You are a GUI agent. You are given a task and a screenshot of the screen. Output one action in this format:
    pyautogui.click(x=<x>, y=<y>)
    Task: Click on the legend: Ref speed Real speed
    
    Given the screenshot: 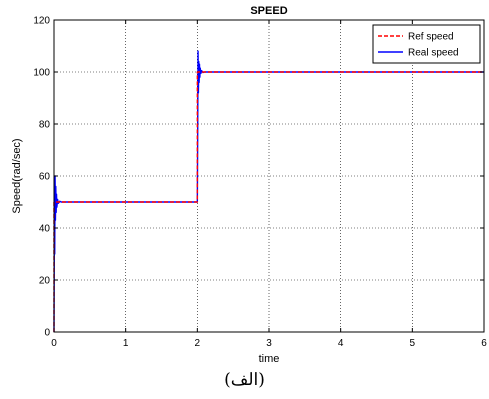 What is the action you would take?
    pyautogui.click(x=426, y=44)
    